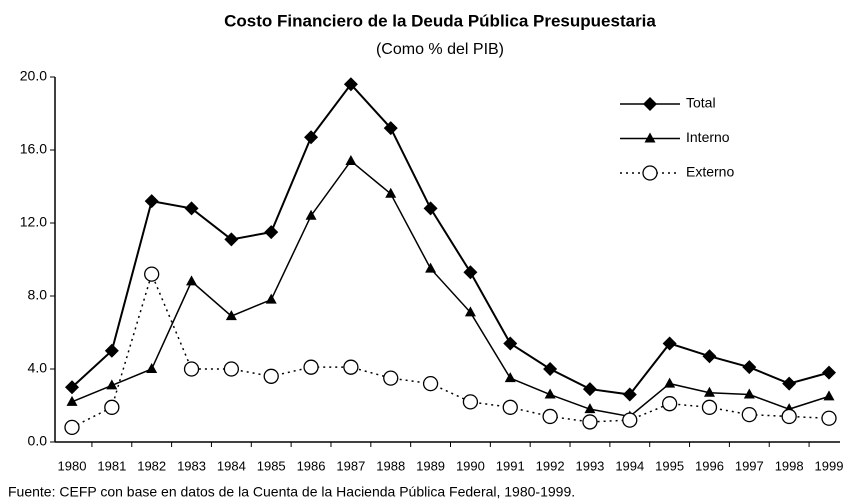  Describe the element at coordinates (231, 465) in the screenshot. I see `x-tick-label: 1984` at that location.